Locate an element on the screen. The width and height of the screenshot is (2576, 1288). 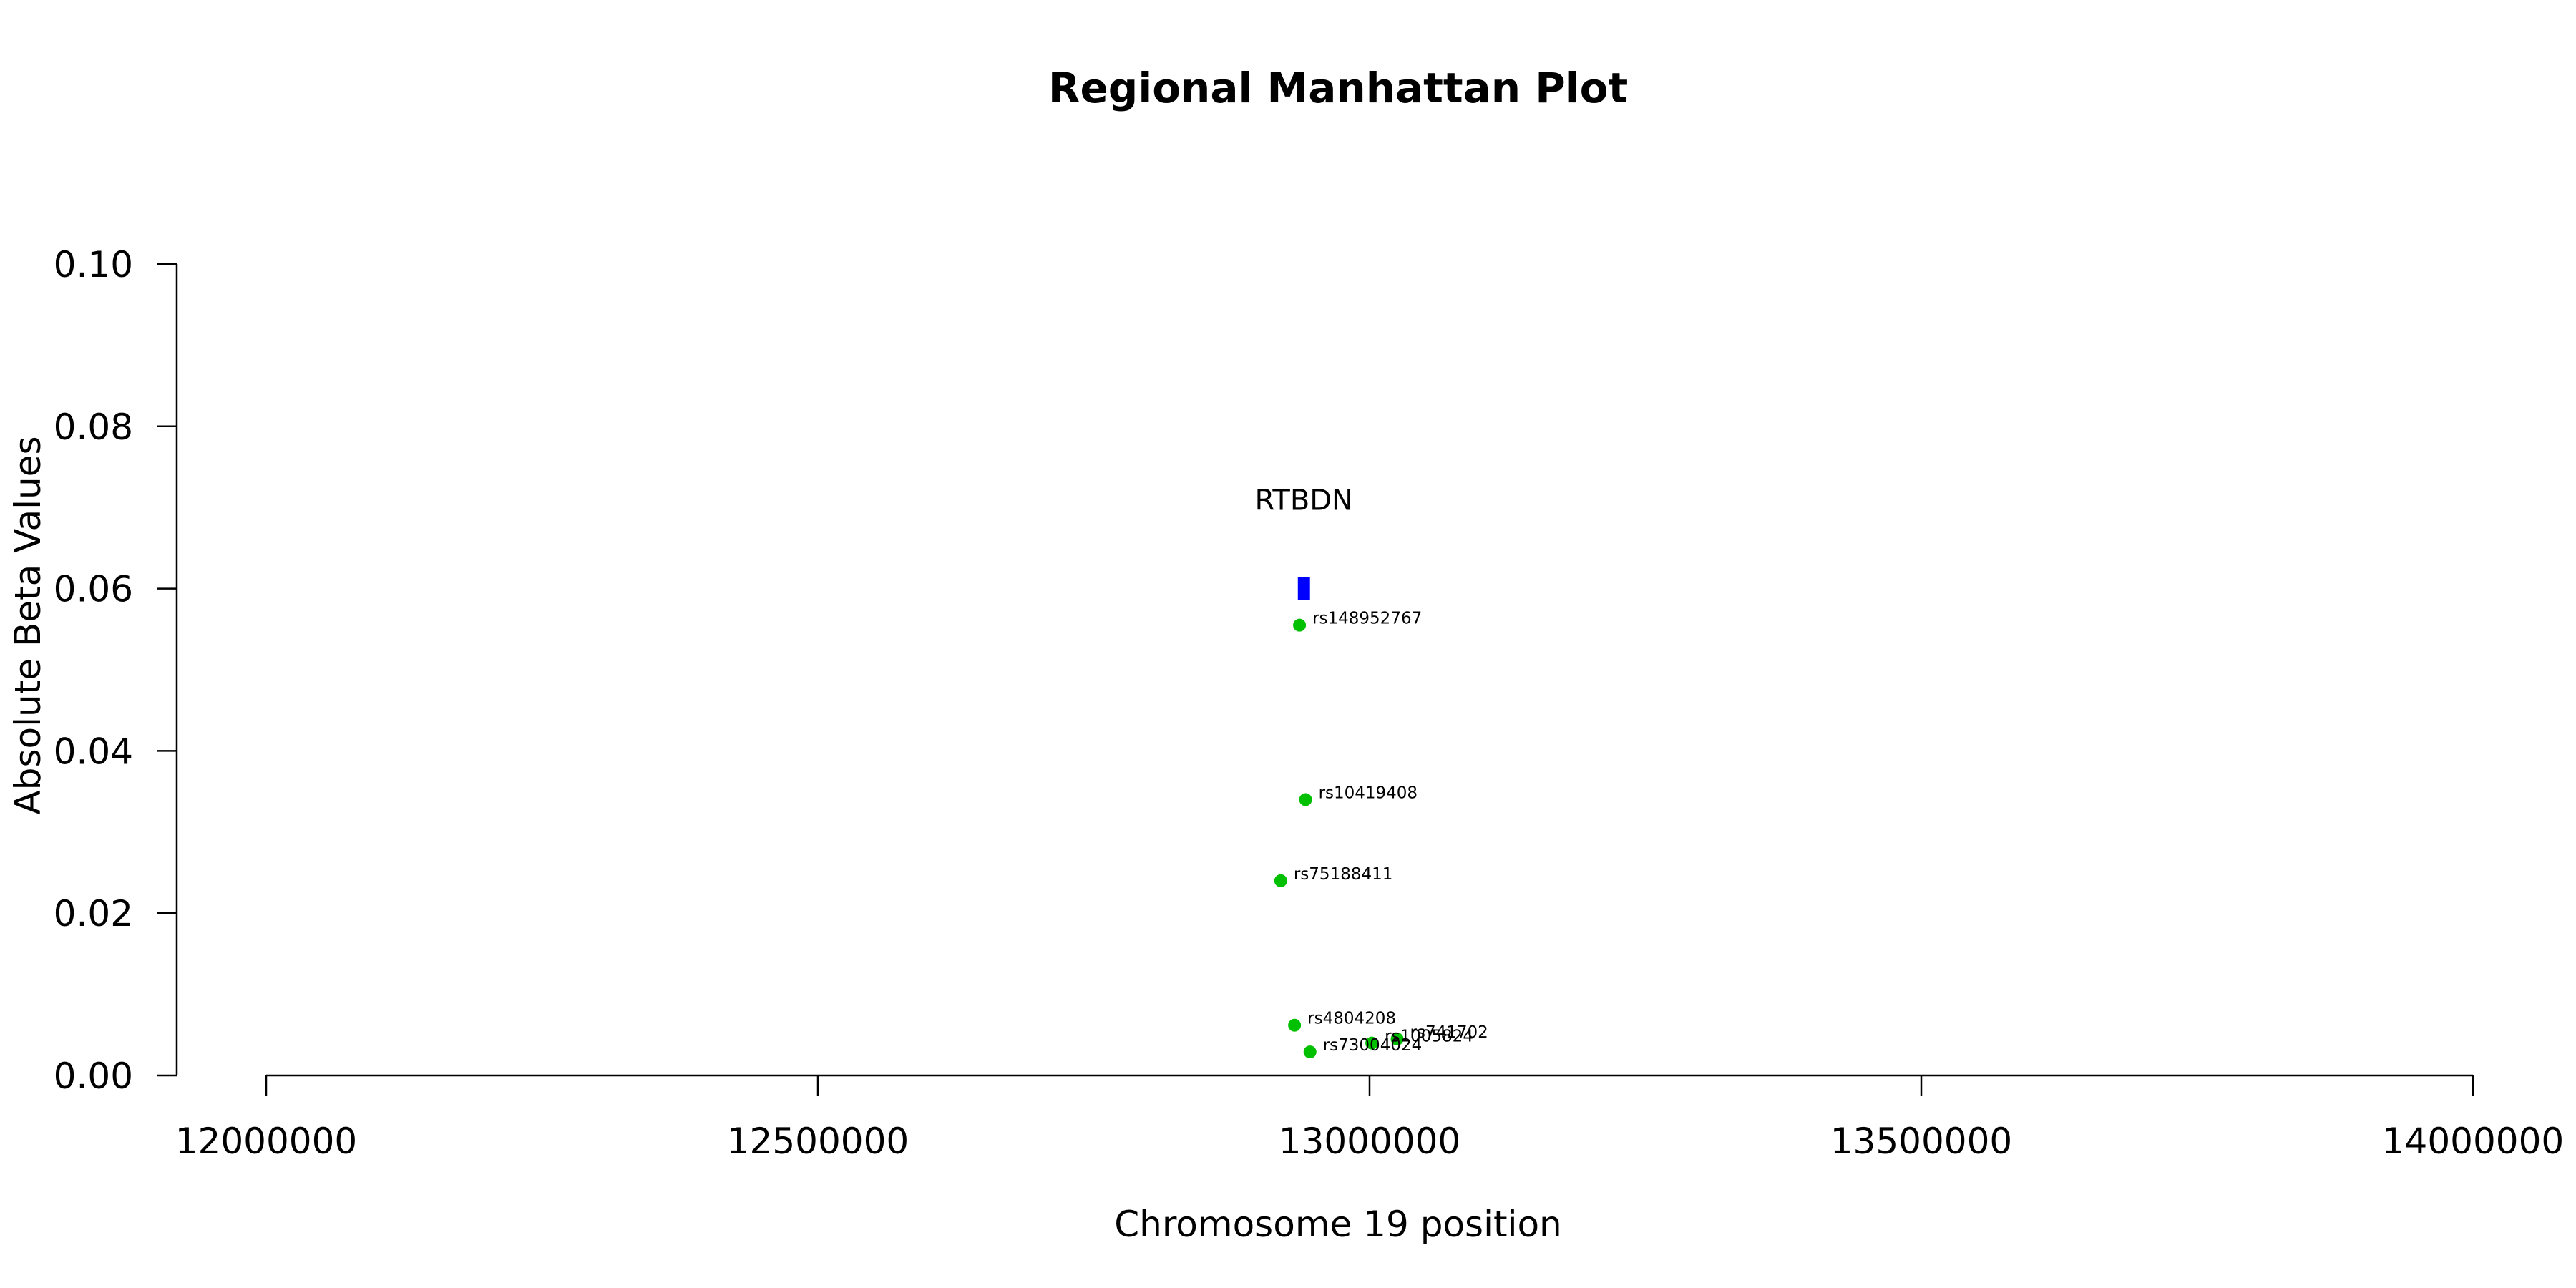
y-tick-label: 0.00 is located at coordinates (93, 1076).